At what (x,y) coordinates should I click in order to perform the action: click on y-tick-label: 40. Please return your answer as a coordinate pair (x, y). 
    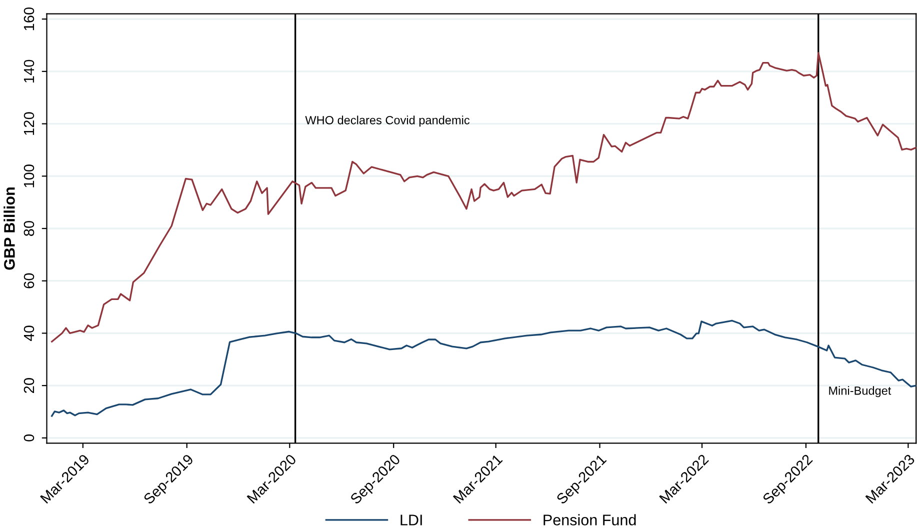
    Looking at the image, I should click on (29, 333).